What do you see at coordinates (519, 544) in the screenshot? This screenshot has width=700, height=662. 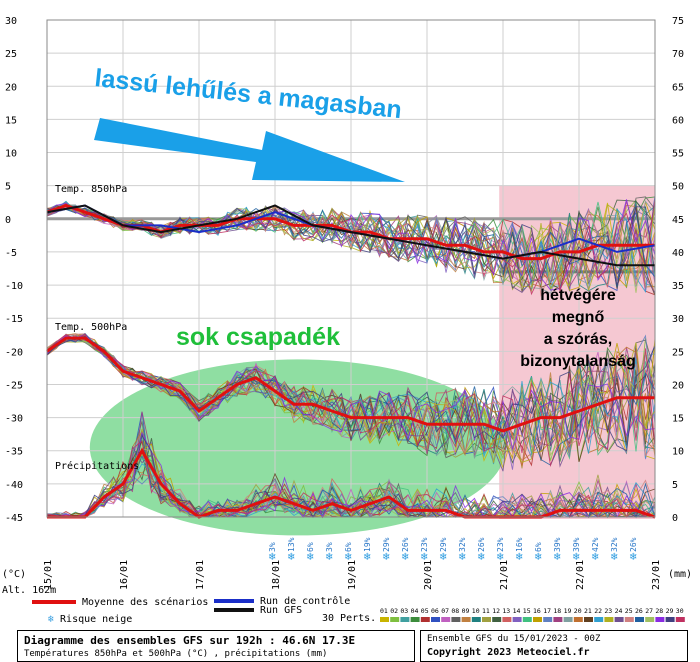 I see `snow-risk-pct: 16%` at bounding box center [519, 544].